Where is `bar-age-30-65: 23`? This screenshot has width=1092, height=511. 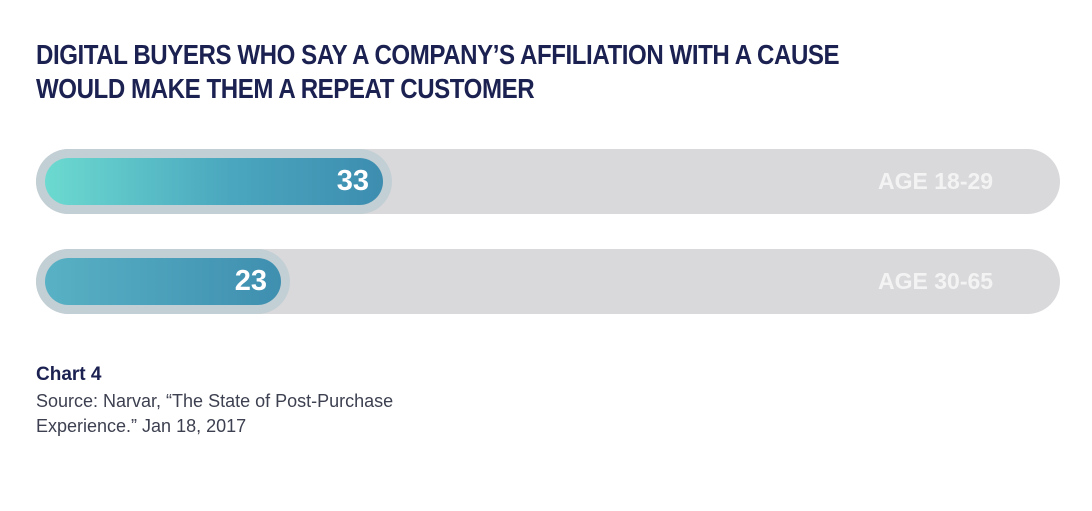
bar-age-30-65: 23 is located at coordinates (163, 281).